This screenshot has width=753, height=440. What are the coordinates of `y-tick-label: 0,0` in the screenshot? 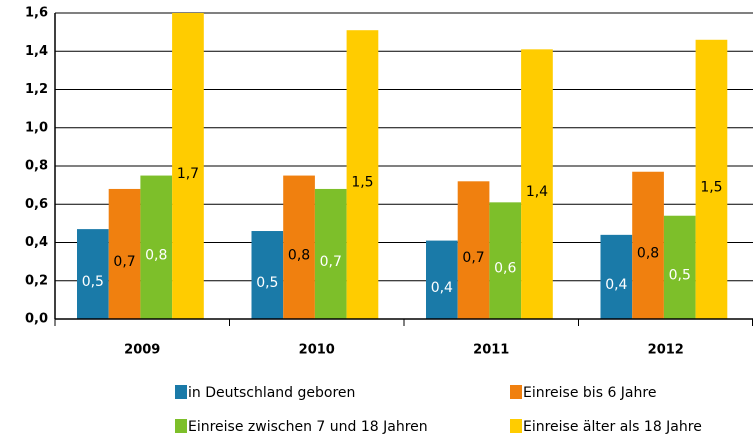 It's located at (36, 319).